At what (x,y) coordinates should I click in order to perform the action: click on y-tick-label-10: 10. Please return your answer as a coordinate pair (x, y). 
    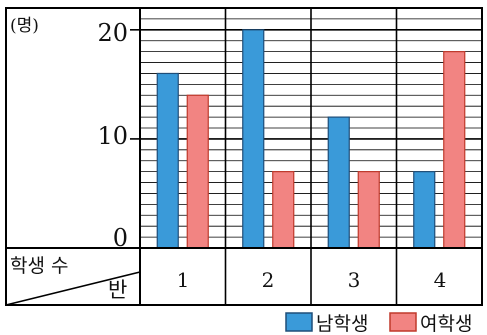
    Looking at the image, I should click on (112, 136).